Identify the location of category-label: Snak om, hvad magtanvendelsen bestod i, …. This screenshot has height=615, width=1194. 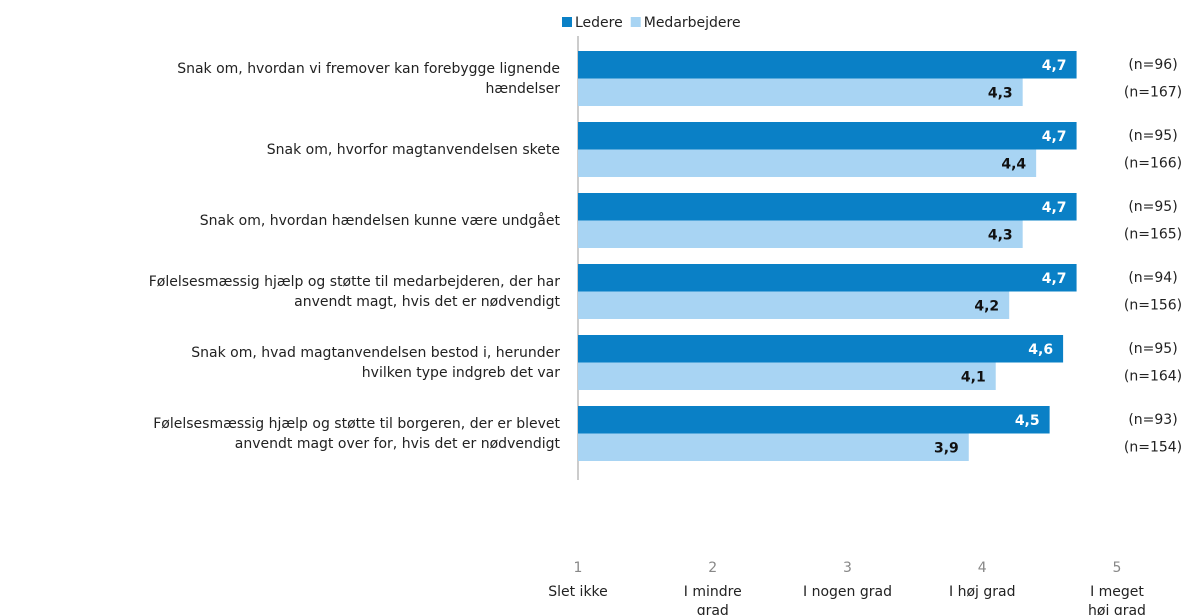
(375, 362).